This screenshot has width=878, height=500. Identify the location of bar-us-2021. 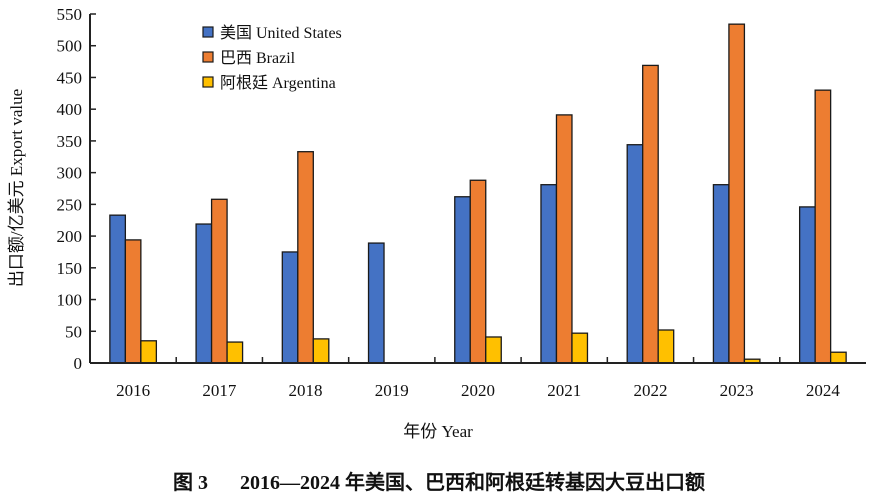
(549, 274).